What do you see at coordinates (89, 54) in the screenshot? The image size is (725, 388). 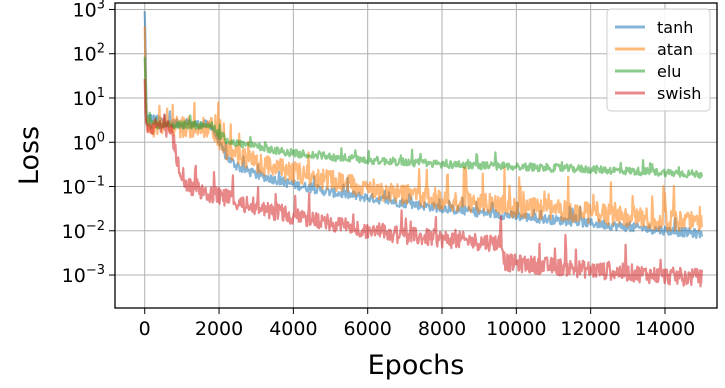 I see `y-tick-label: 10²` at bounding box center [89, 54].